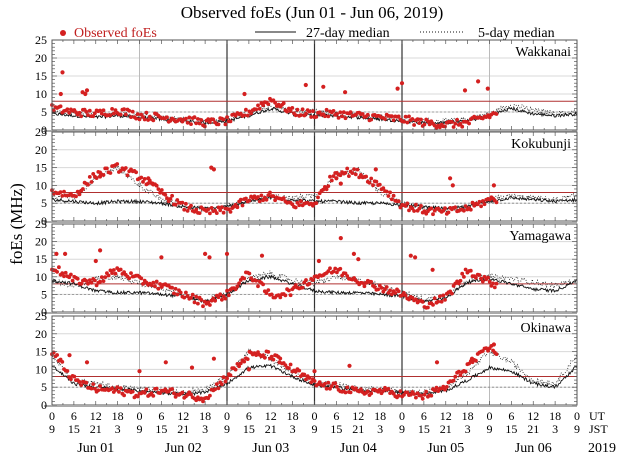 The image size is (640, 457). I want to click on x-tick-label-jst: 15, so click(511, 429).